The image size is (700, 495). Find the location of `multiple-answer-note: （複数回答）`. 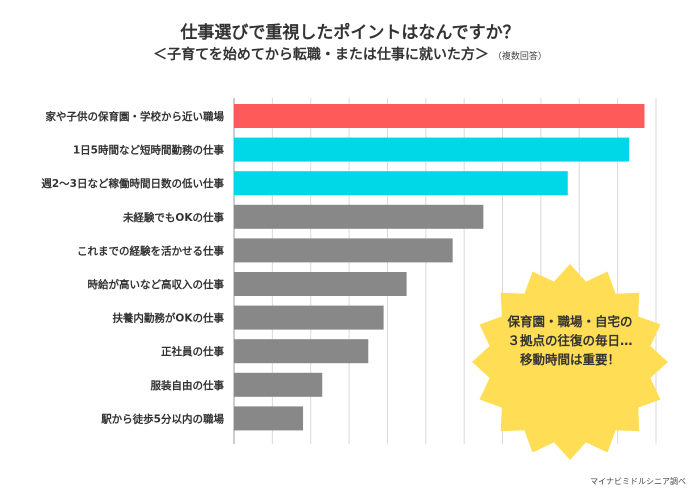

multiple-answer-note: （複数回答） is located at coordinates (519, 57).